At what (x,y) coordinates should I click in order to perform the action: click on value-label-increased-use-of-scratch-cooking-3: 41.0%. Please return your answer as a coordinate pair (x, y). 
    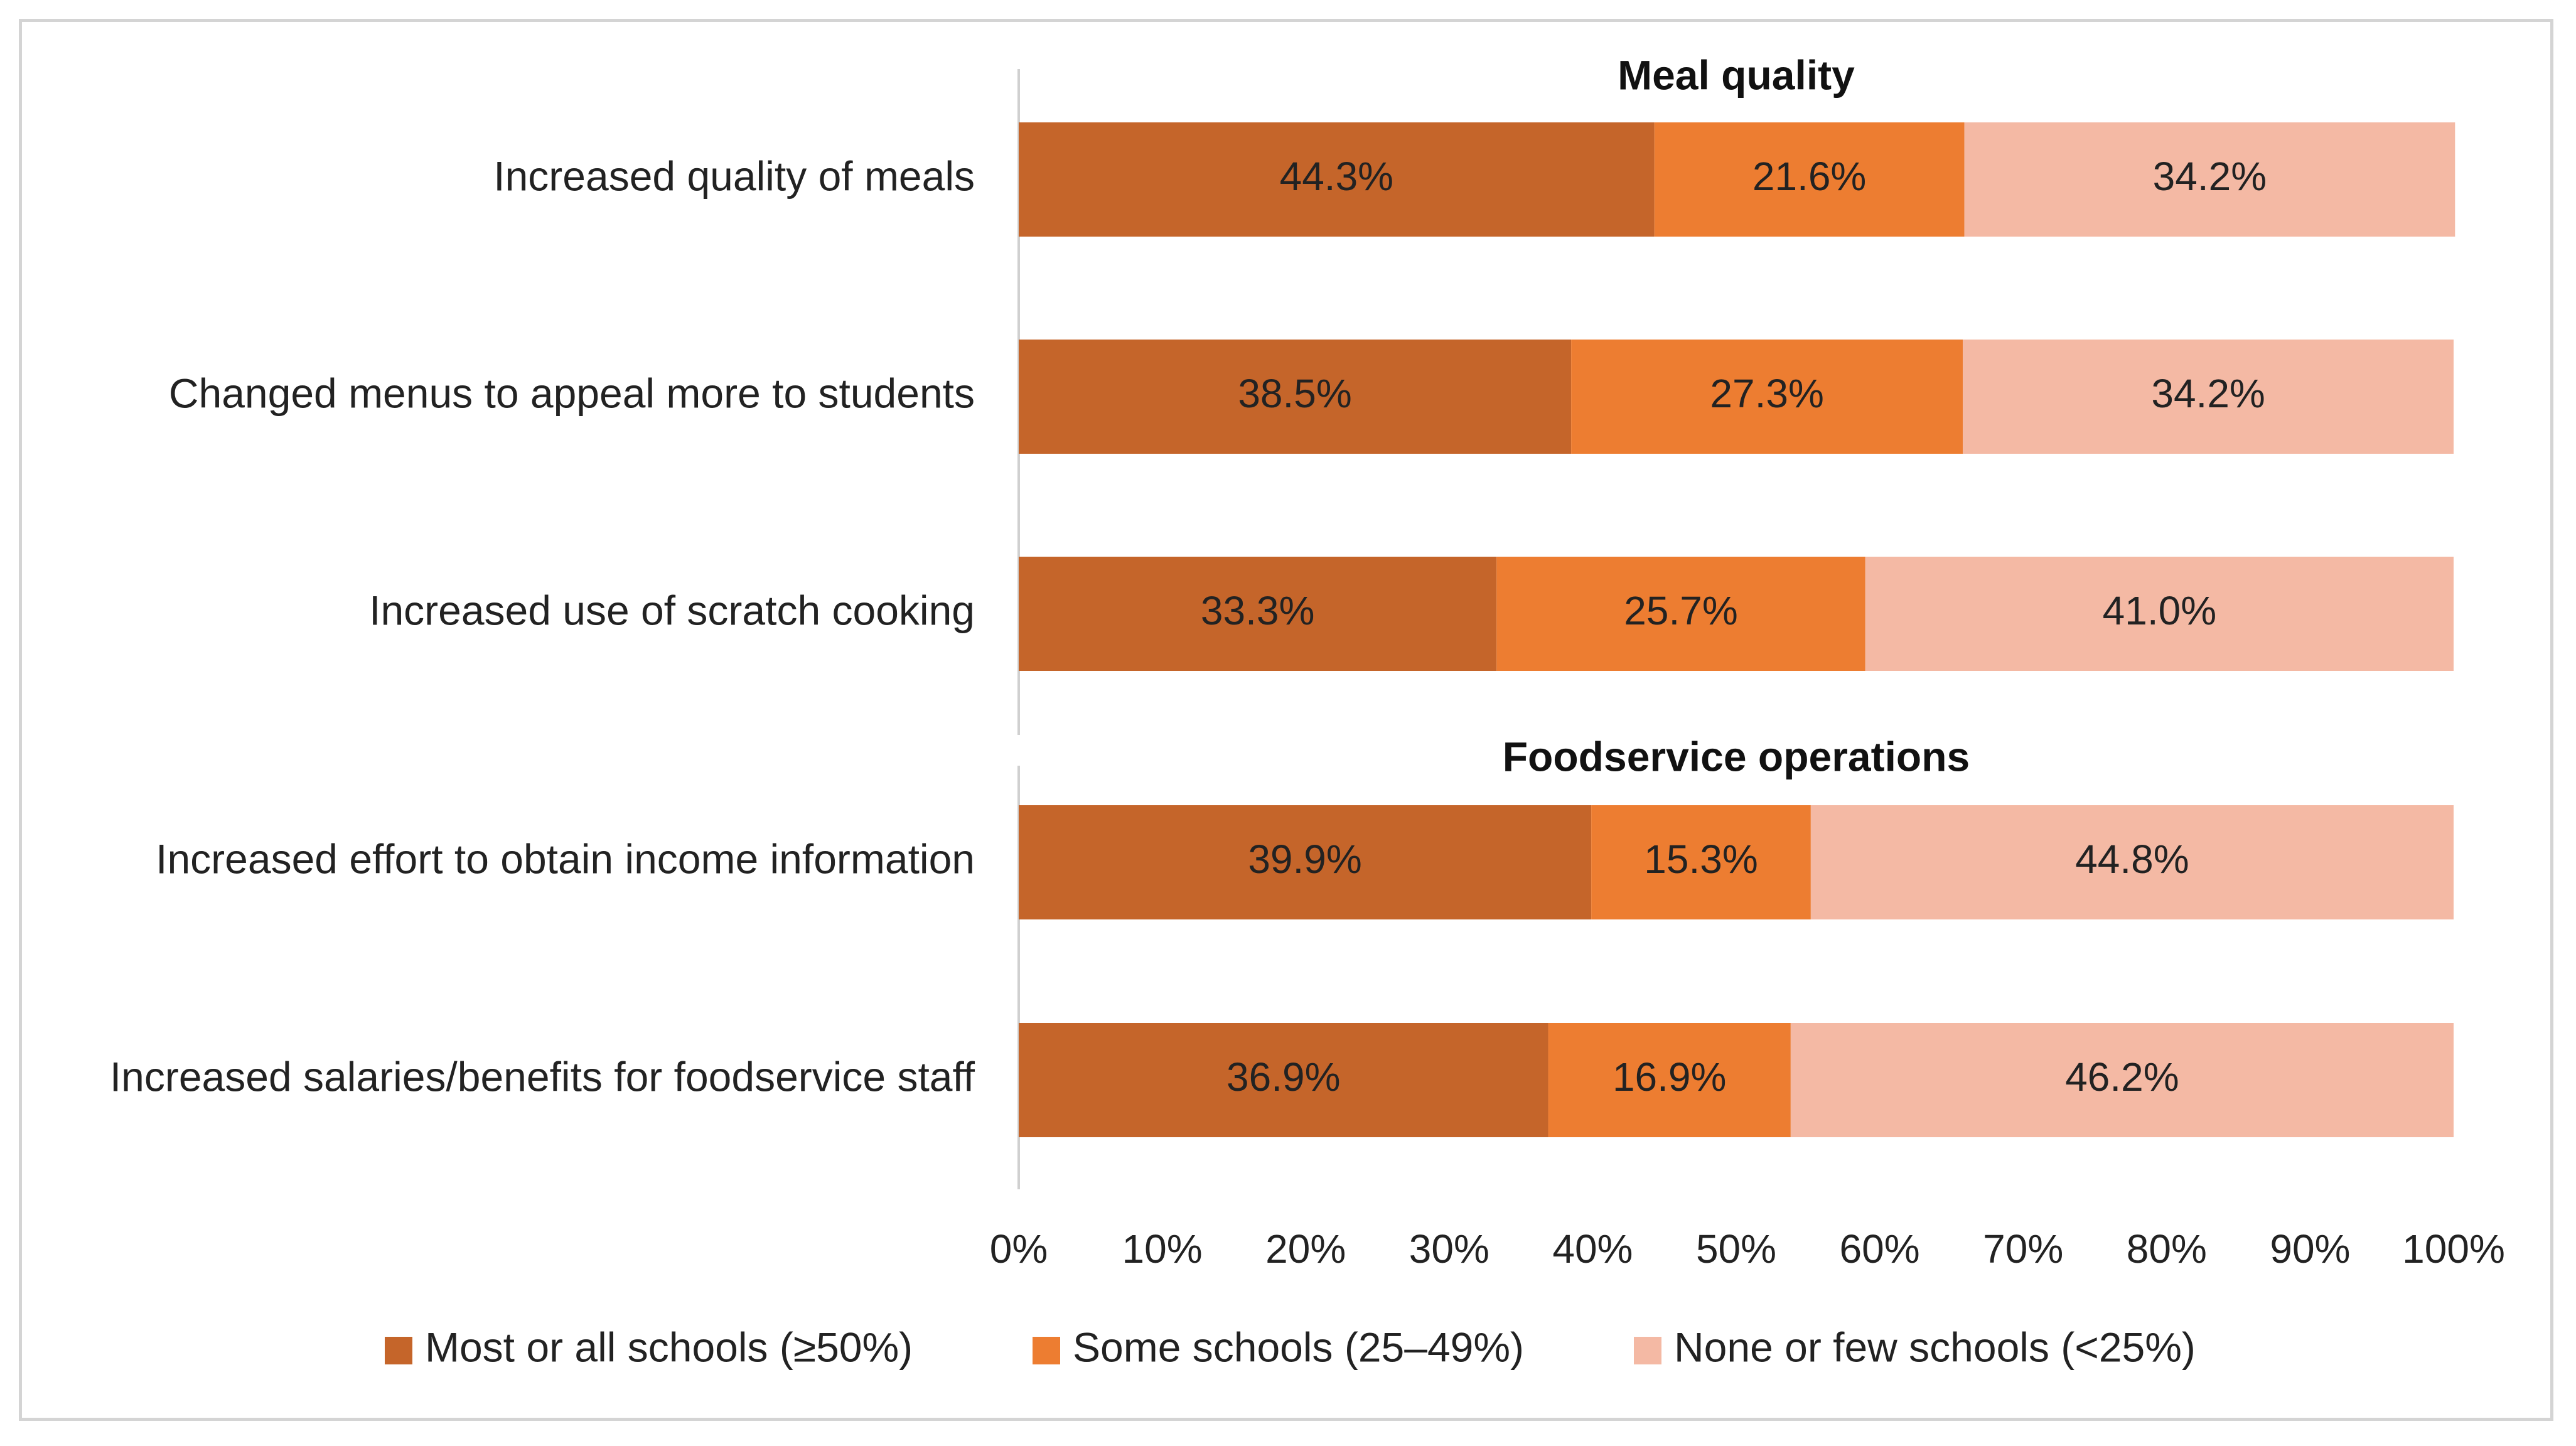
    Looking at the image, I should click on (2159, 610).